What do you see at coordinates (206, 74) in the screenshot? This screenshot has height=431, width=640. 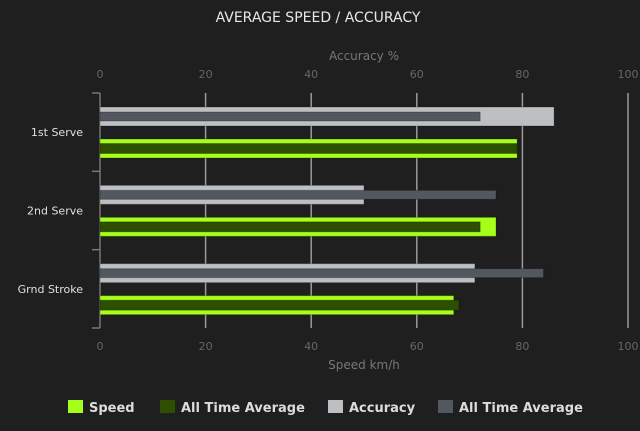 I see `top-tick-label: 20` at bounding box center [206, 74].